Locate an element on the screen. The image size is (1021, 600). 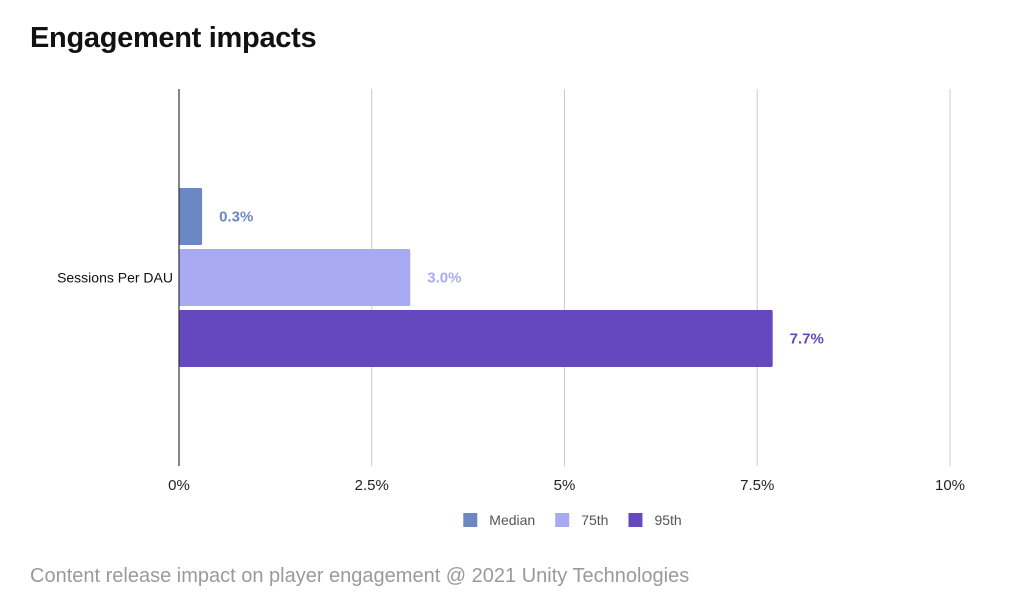
x-tick-label: 10% is located at coordinates (950, 485).